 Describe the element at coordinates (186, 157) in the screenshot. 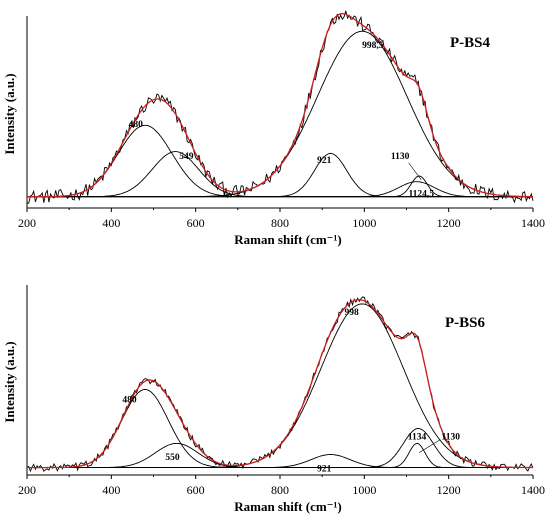

I see `peak-label-549: 549` at that location.